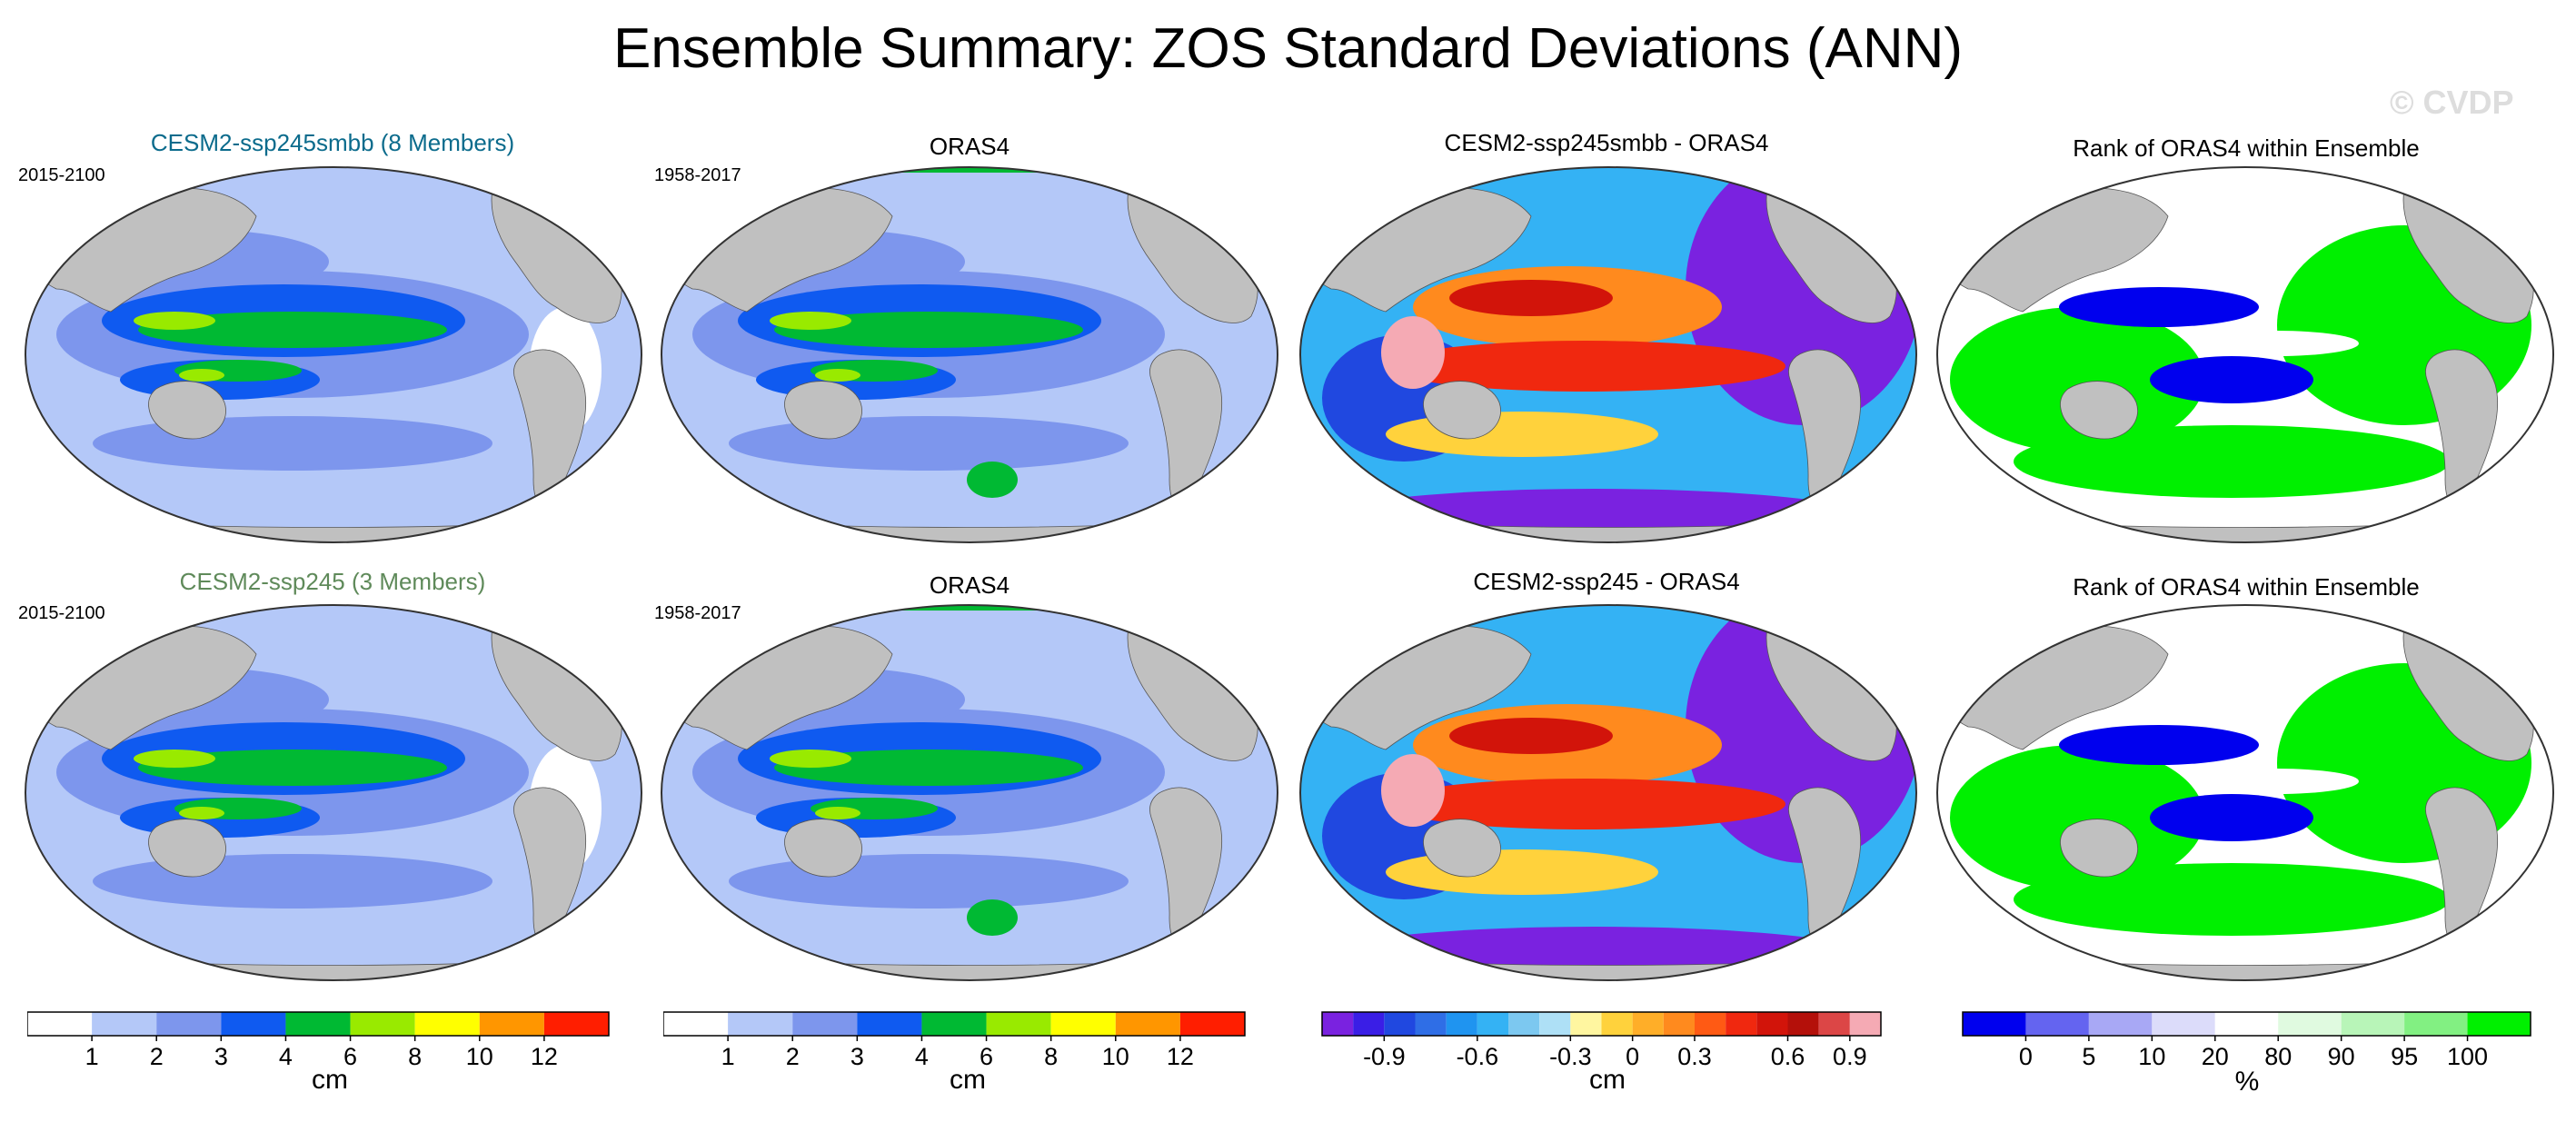  What do you see at coordinates (956, 608) in the screenshot?
I see `arctic-band` at bounding box center [956, 608].